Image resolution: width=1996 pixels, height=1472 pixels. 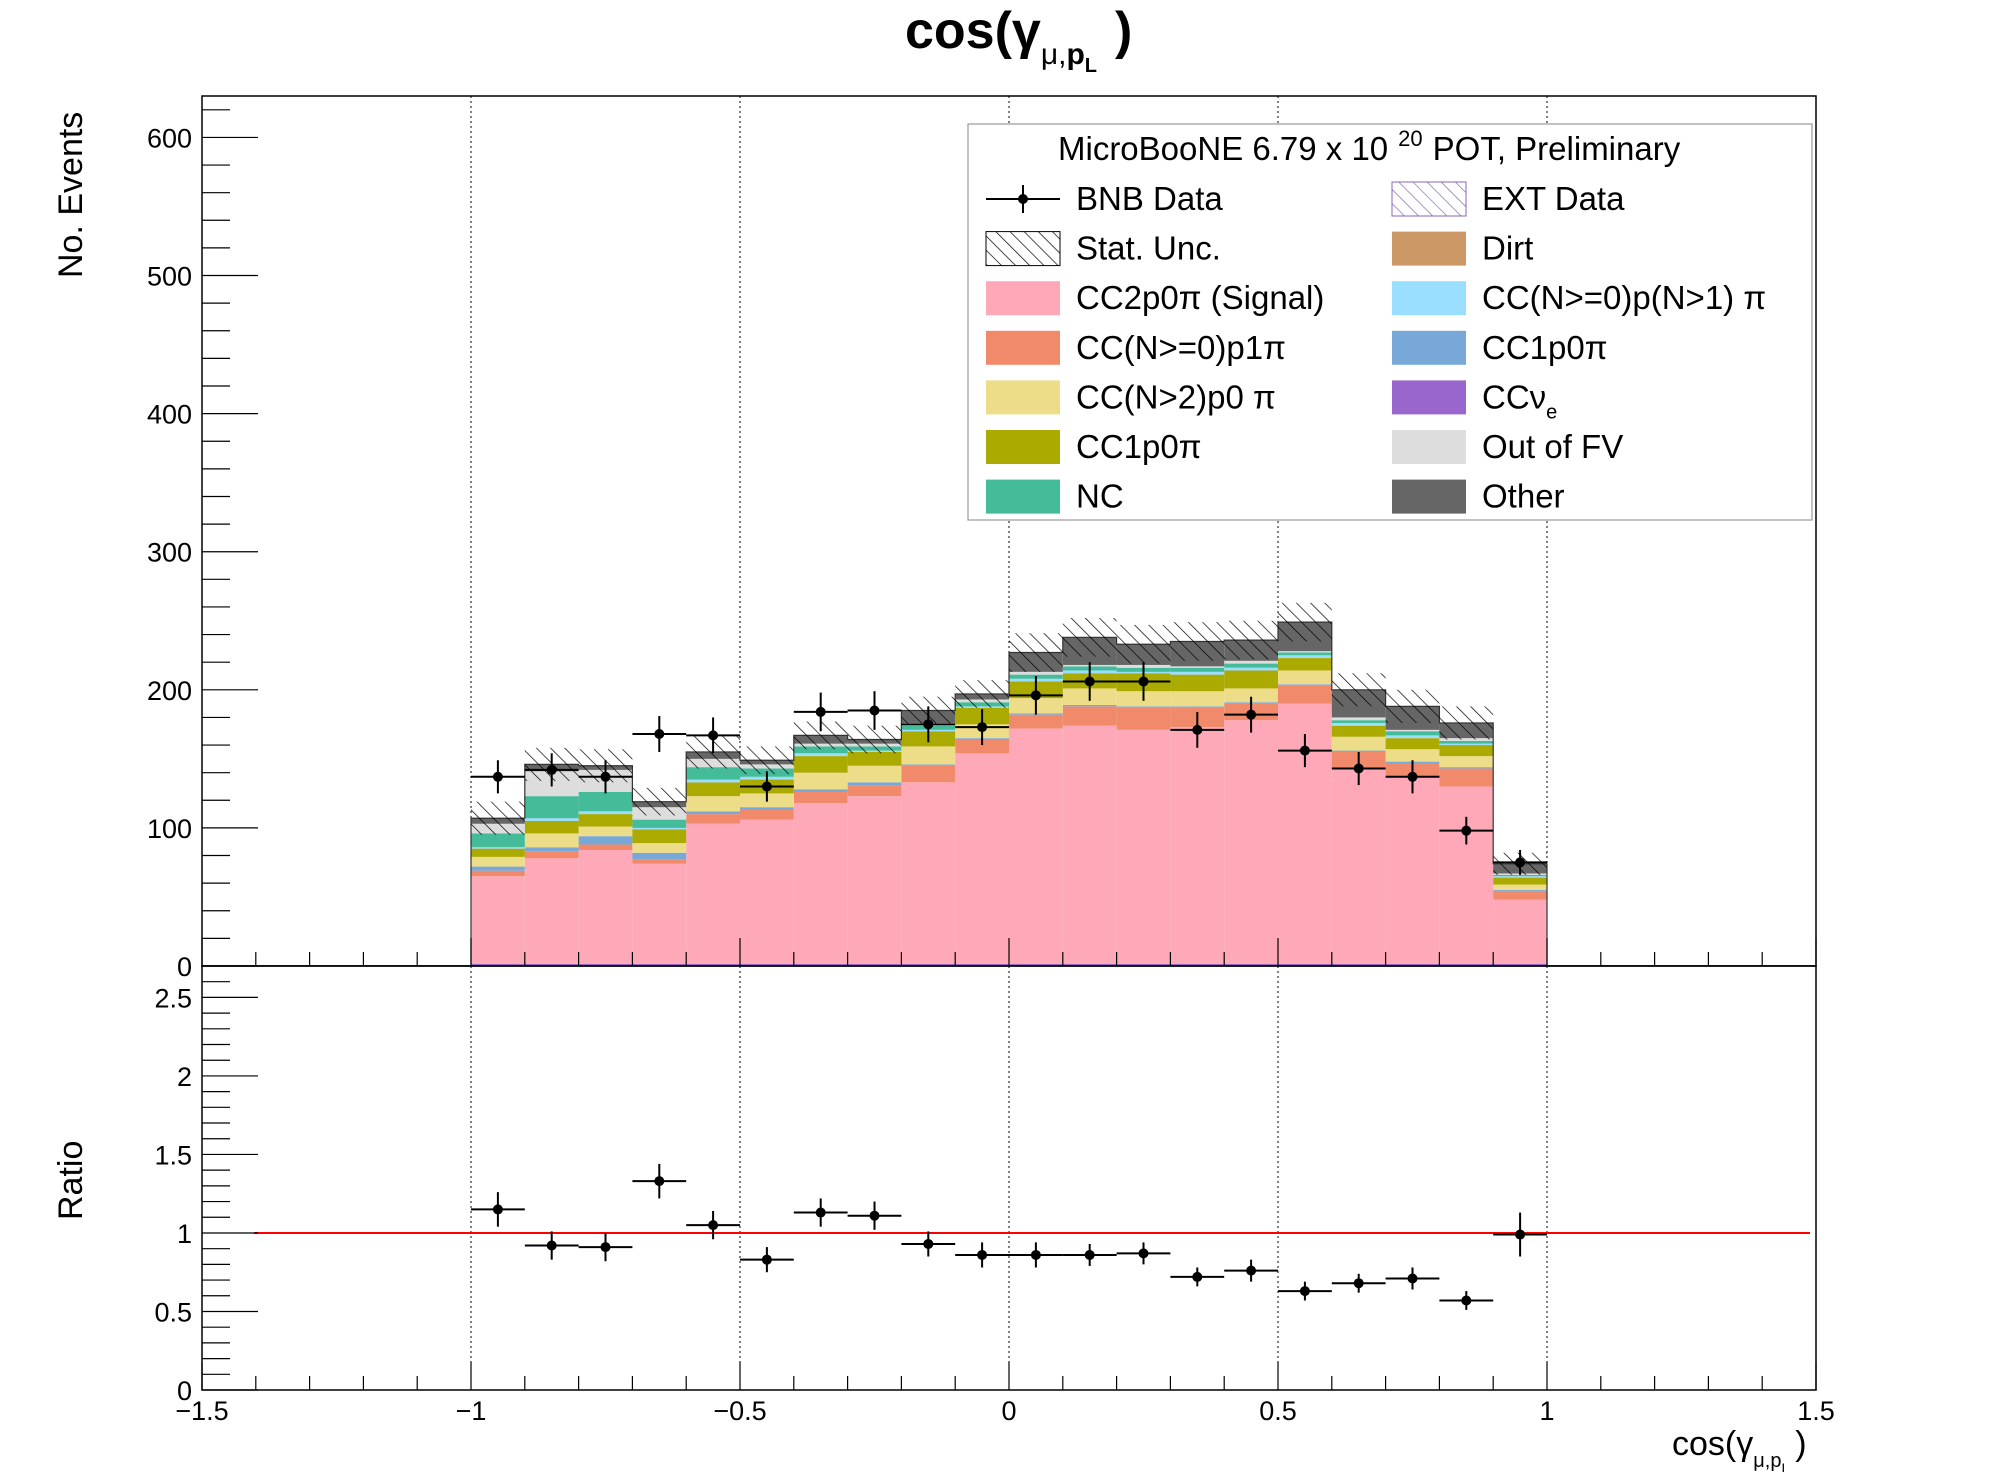 What do you see at coordinates (1018, 39) in the screenshot?
I see `chart-title: cos(γμ,pL)` at bounding box center [1018, 39].